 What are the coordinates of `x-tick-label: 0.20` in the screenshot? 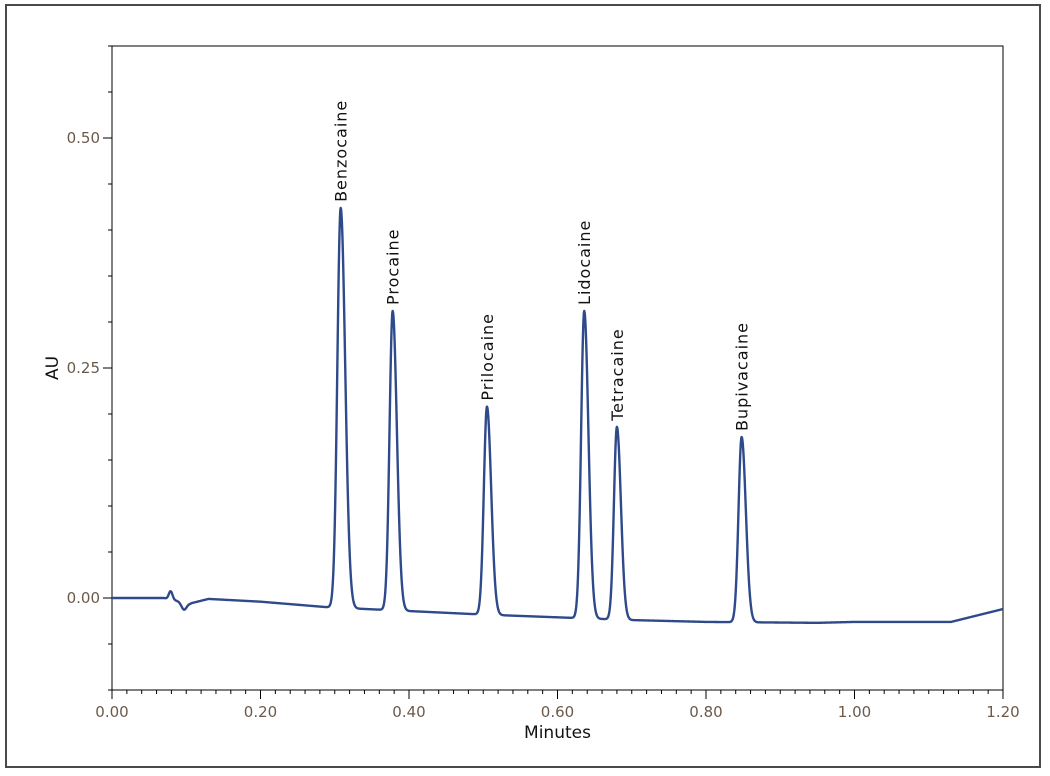 It's located at (260, 712).